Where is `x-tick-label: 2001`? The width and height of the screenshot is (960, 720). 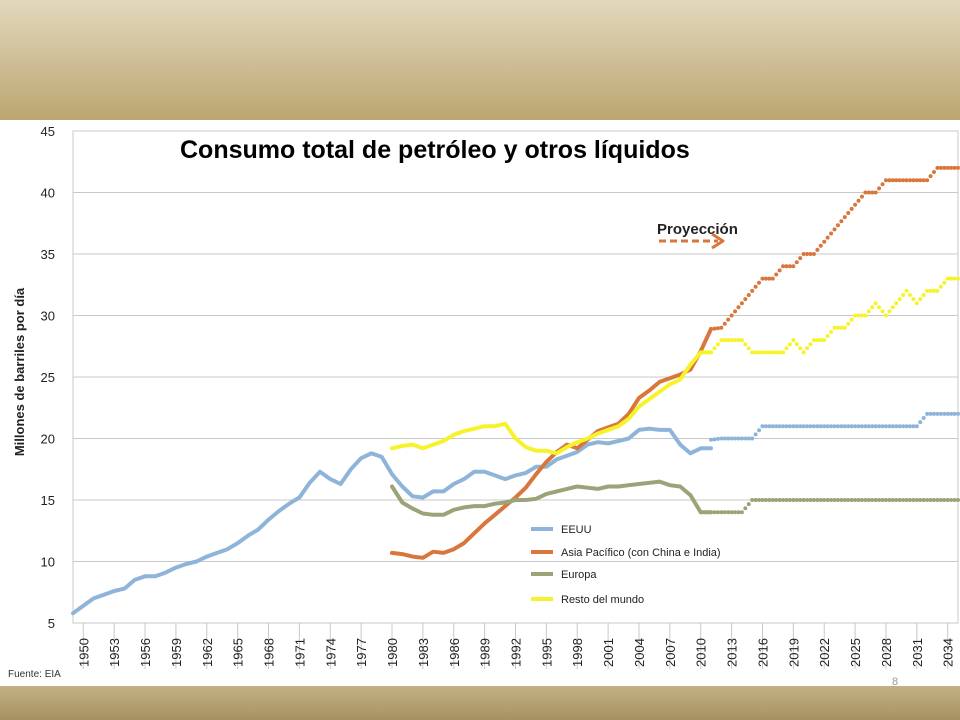 x-tick-label: 2001 is located at coordinates (608, 652).